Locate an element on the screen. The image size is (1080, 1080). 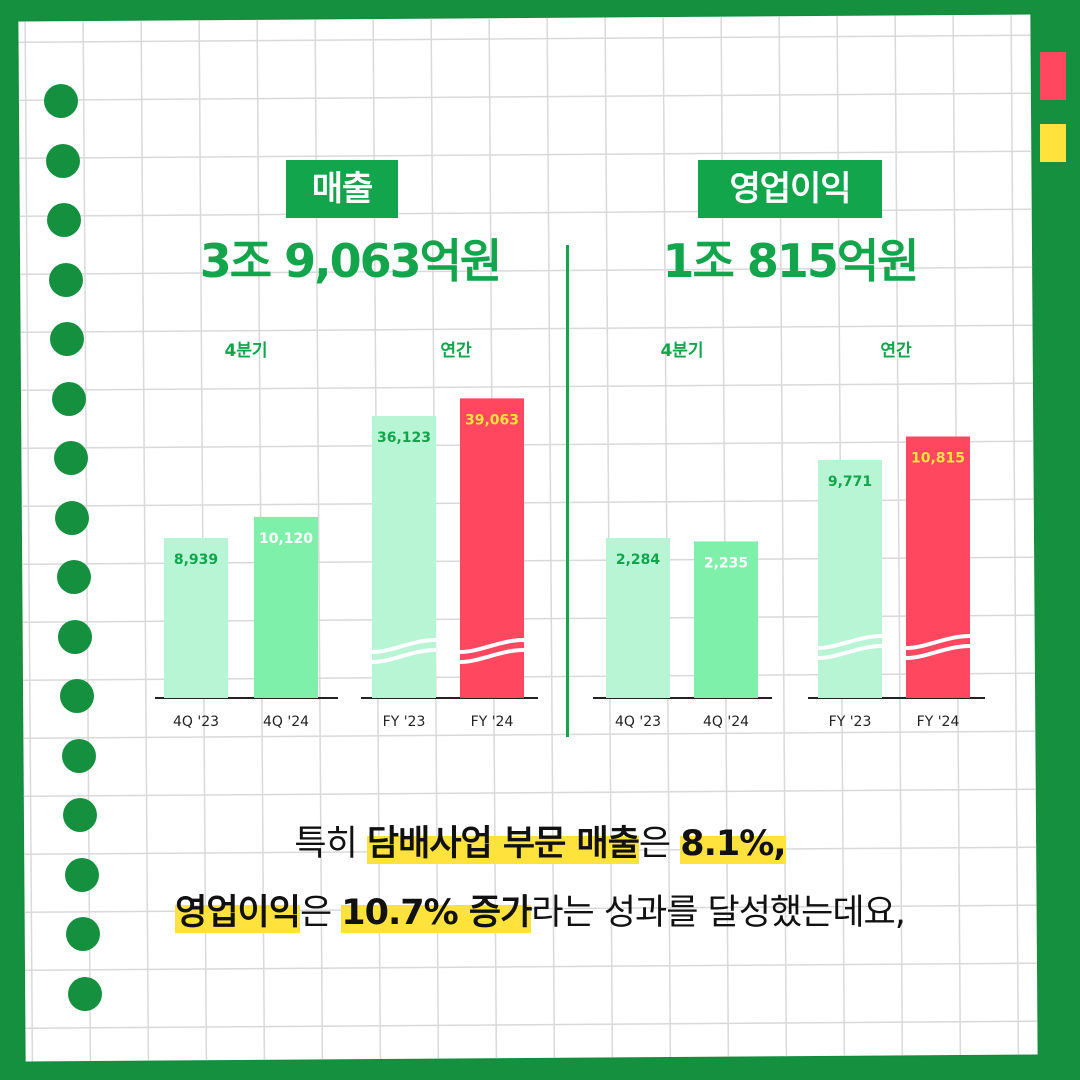
data-label: 39,063 is located at coordinates (492, 420).